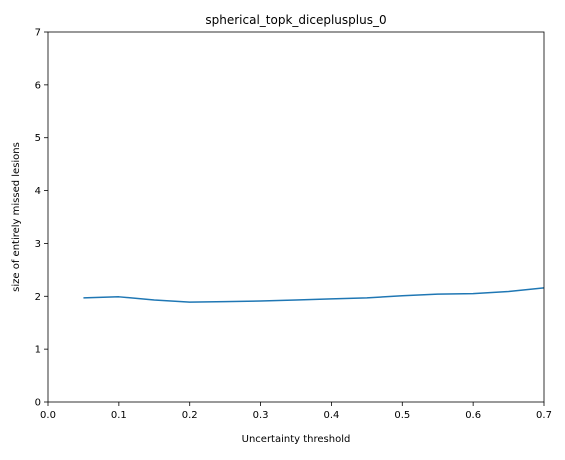  Describe the element at coordinates (402, 415) in the screenshot. I see `x-tick-label: 0.5` at that location.